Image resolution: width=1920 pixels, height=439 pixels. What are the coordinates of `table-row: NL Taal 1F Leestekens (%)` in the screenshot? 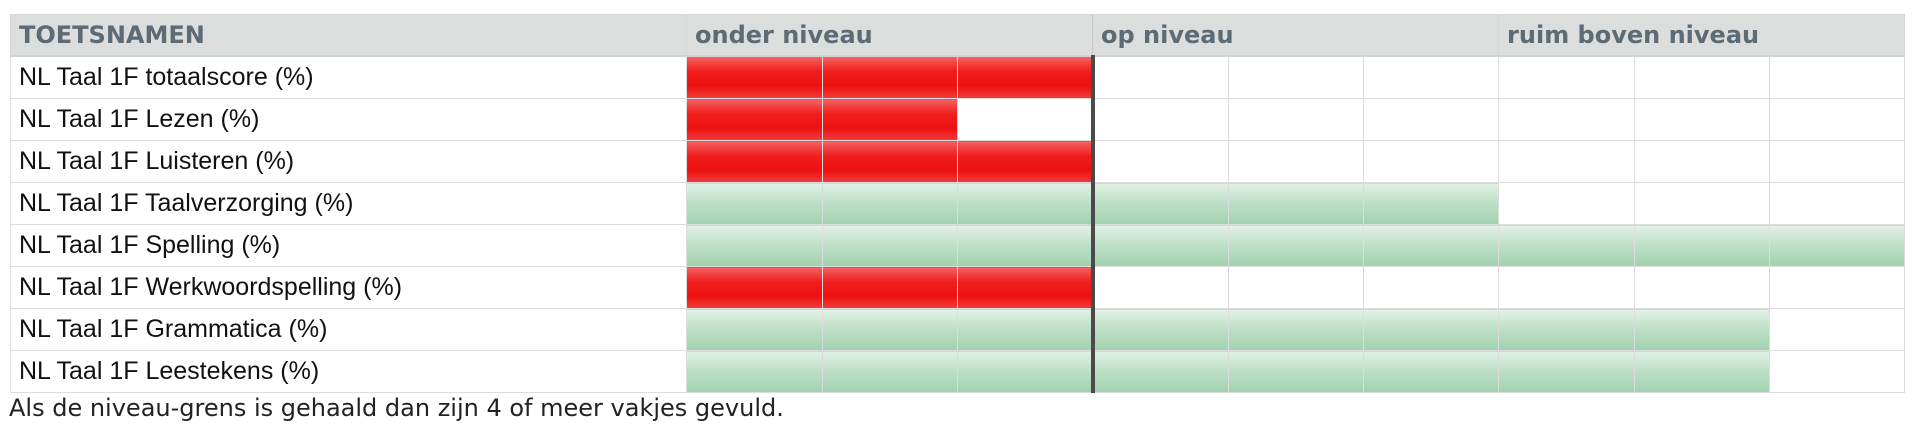 It's located at (958, 371).